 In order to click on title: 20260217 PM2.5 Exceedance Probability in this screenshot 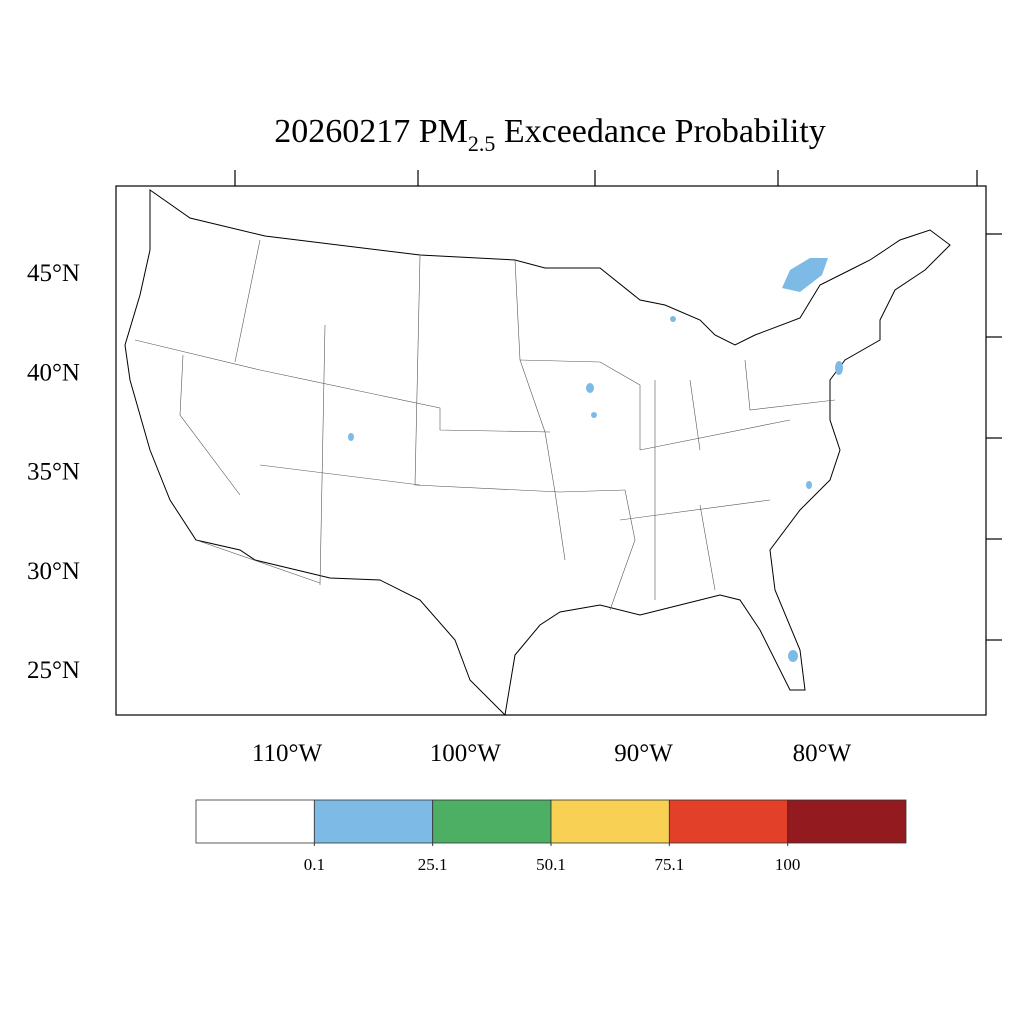, I will do `click(550, 136)`.